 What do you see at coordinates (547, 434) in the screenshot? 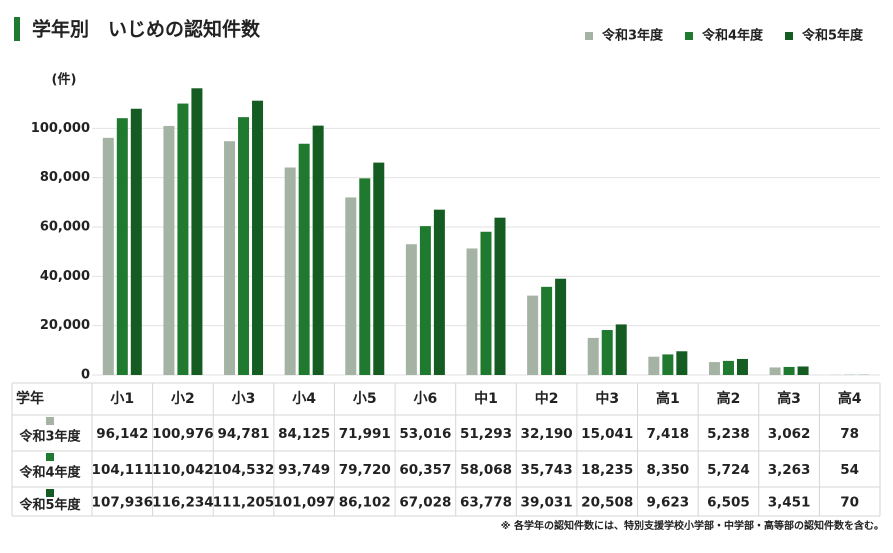
I see `table-value: 32,190` at bounding box center [547, 434].